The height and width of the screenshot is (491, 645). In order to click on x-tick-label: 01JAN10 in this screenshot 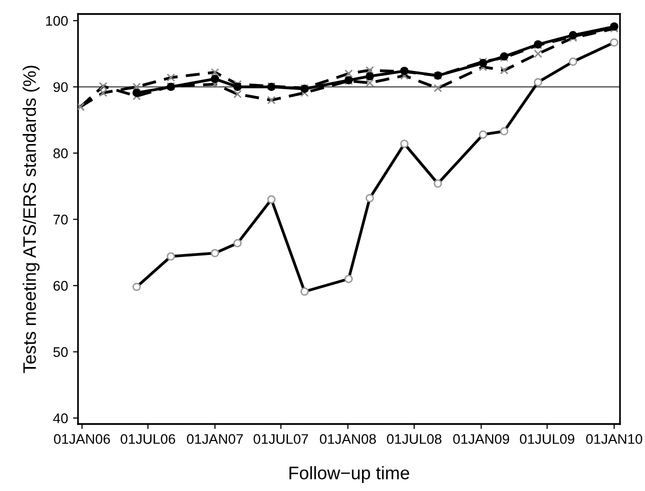, I will do `click(614, 439)`.